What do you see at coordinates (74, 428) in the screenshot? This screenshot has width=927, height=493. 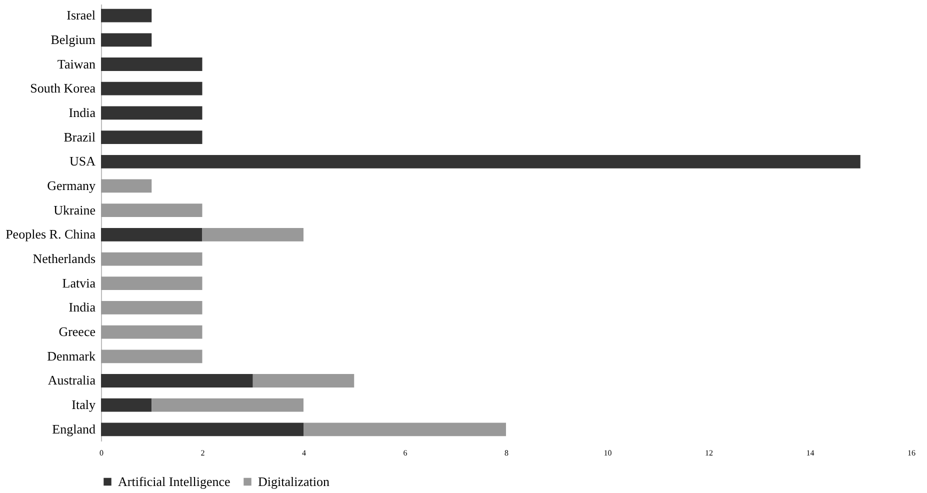 I see `y-tick-label: England` at bounding box center [74, 428].